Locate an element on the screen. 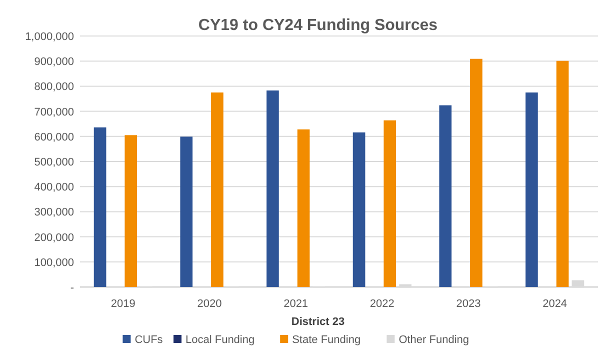  x-tick-label: 2024 is located at coordinates (555, 304).